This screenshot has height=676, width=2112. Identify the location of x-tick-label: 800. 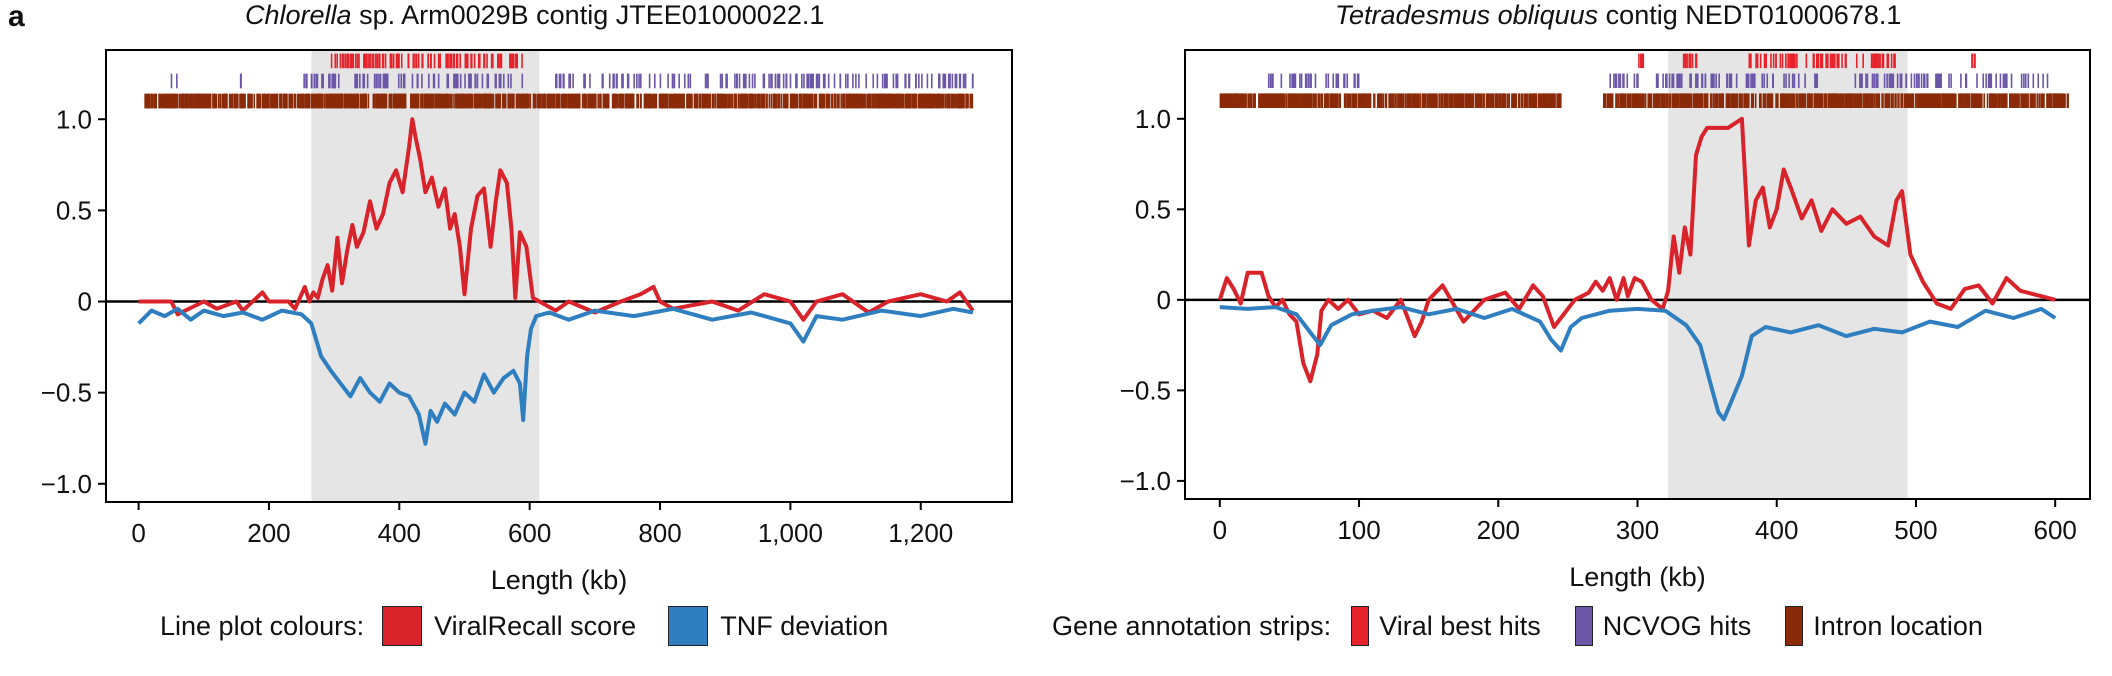
(659, 533).